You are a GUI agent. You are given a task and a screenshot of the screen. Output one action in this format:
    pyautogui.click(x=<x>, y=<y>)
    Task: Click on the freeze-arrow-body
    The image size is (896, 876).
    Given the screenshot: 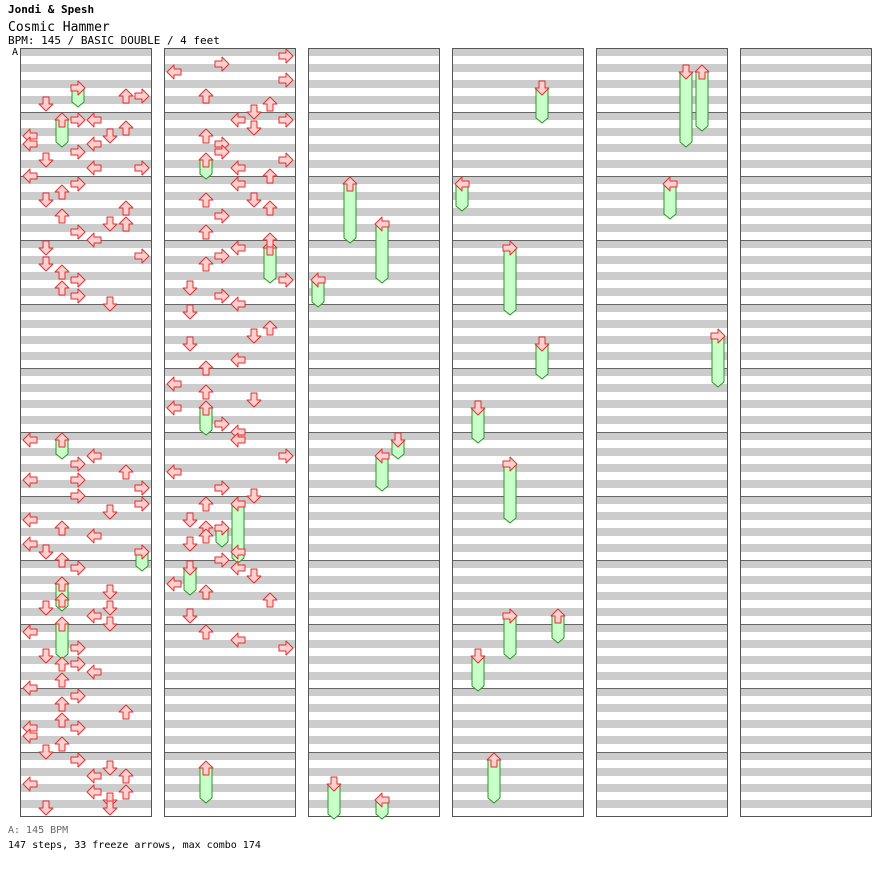 What is the action you would take?
    pyautogui.click(x=718, y=361)
    